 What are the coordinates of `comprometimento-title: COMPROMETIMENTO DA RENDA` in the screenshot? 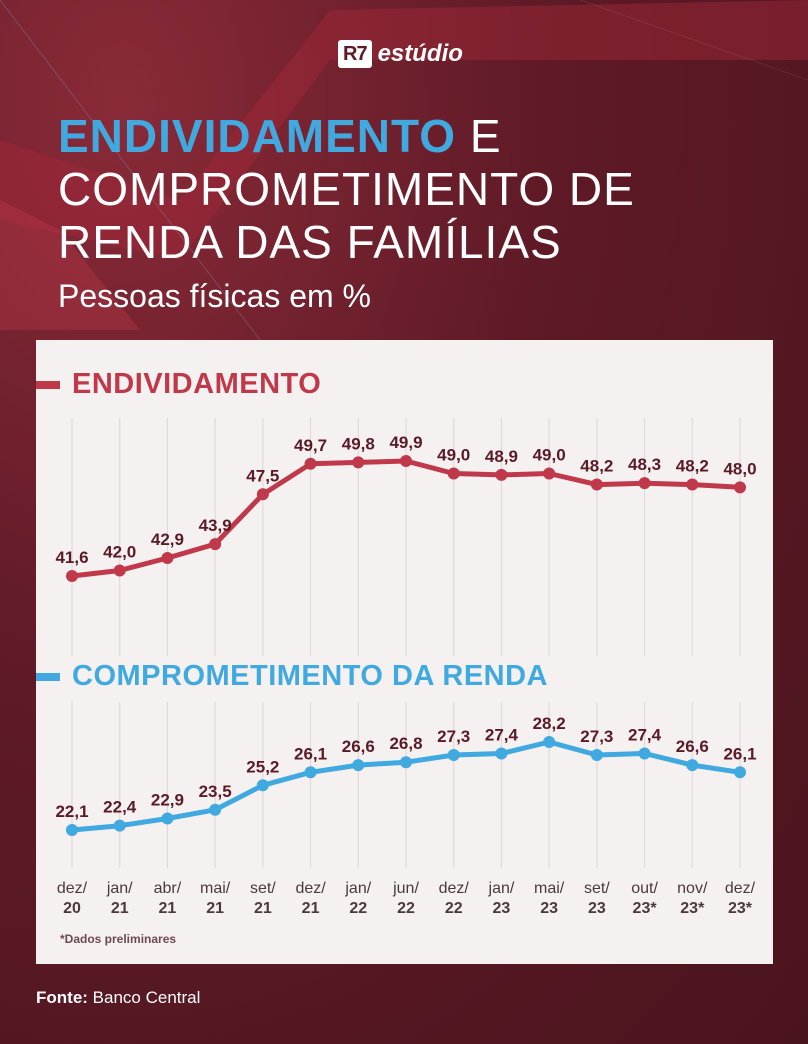 It's located at (310, 676).